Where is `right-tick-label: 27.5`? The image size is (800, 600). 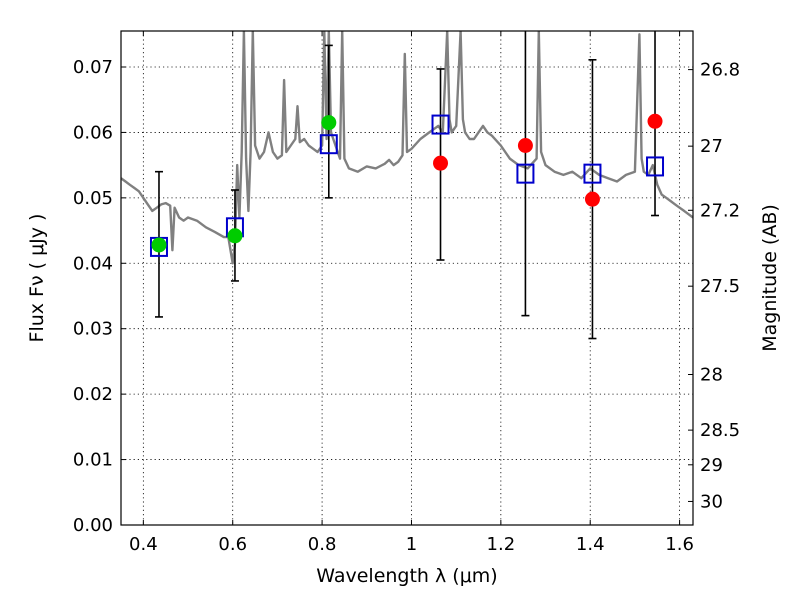
right-tick-label: 27.5 is located at coordinates (720, 286).